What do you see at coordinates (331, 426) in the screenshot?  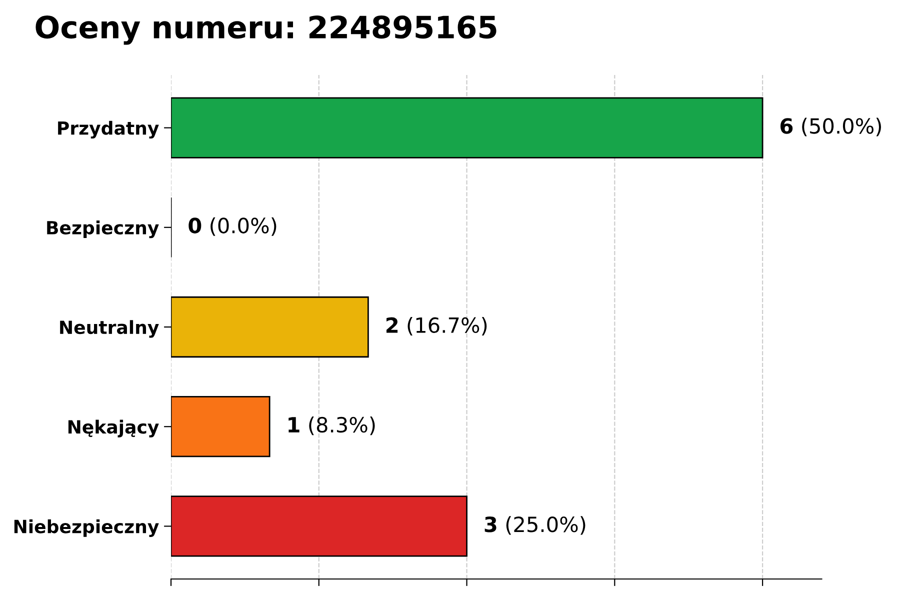 I see `data-label: 1 (8.3%)` at bounding box center [331, 426].